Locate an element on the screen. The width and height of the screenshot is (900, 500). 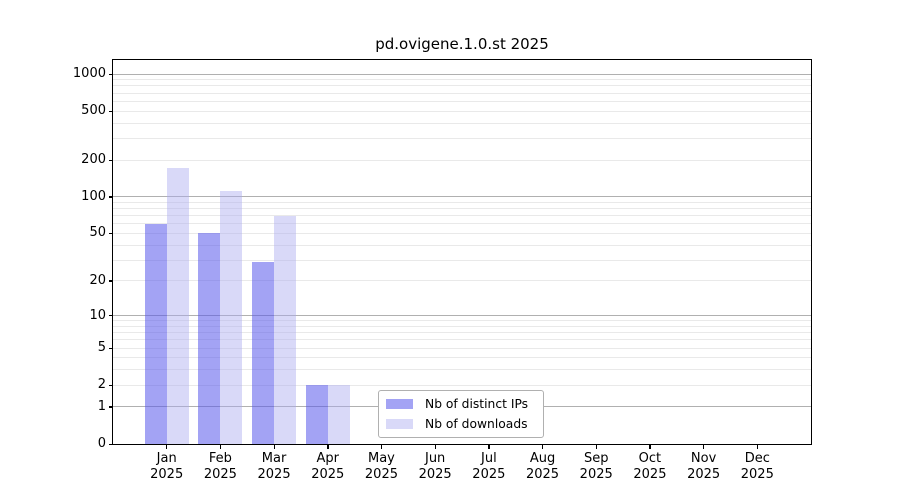
bar-distinct-ips-jan is located at coordinates (155, 333).